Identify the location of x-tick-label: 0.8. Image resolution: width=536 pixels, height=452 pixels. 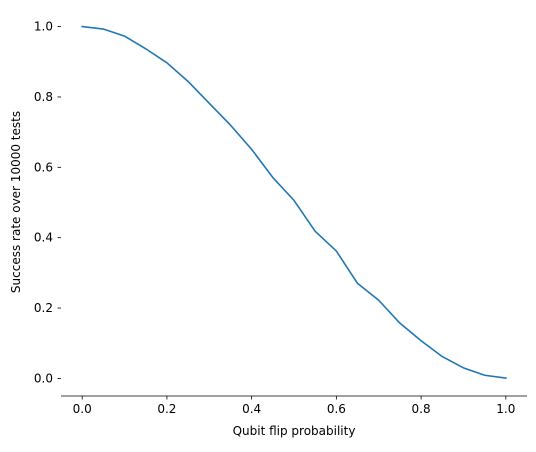
(421, 409).